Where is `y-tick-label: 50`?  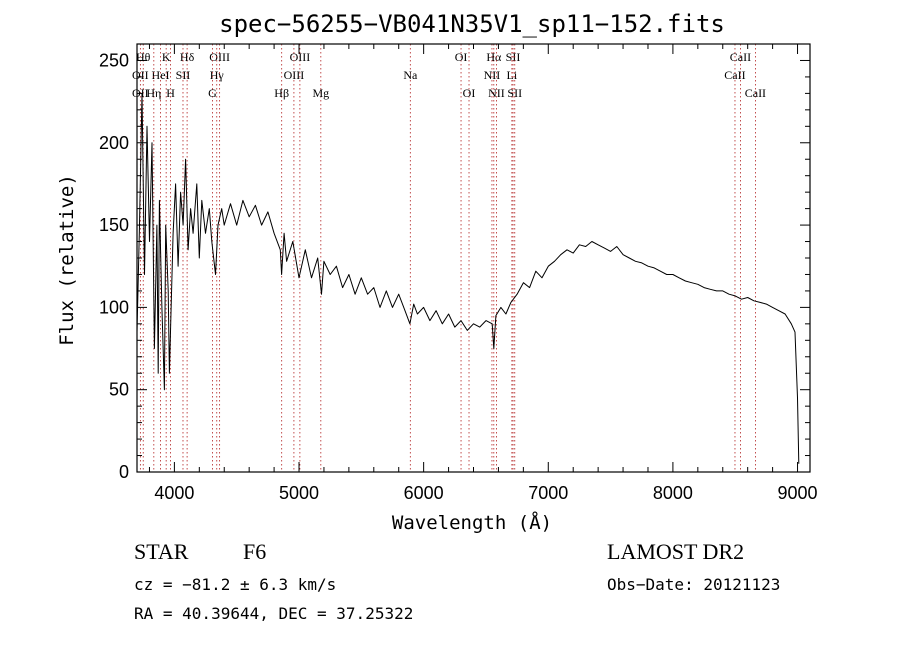 y-tick-label: 50 is located at coordinates (119, 390).